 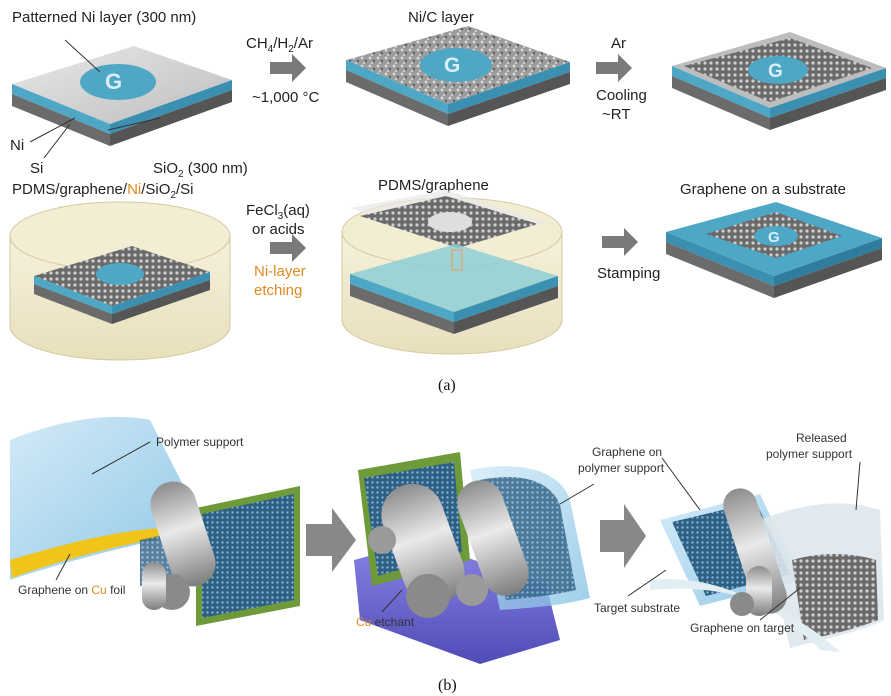 What do you see at coordinates (618, 43) in the screenshot?
I see `arrow2-line1: Ar` at bounding box center [618, 43].